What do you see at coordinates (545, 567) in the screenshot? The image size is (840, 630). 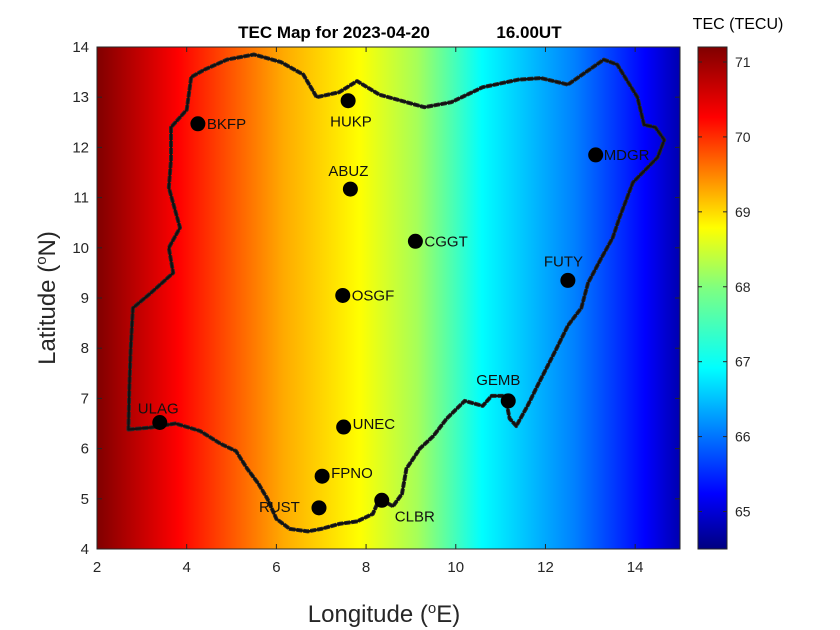 I see `x-tick-label: 12` at bounding box center [545, 567].